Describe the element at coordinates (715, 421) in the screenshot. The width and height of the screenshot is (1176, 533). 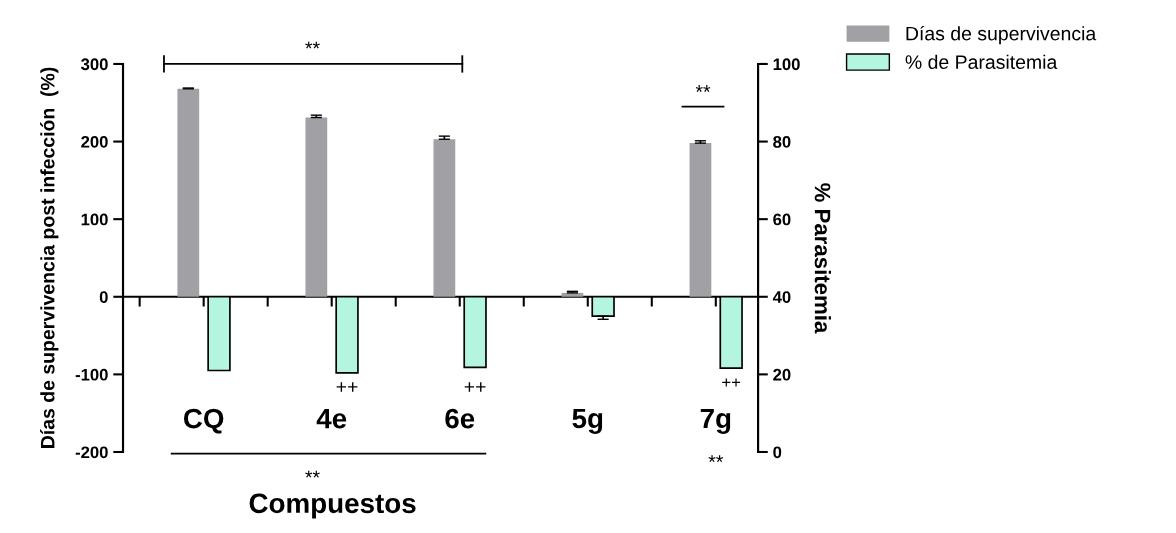
I see `x-tick-label: 7g` at that location.